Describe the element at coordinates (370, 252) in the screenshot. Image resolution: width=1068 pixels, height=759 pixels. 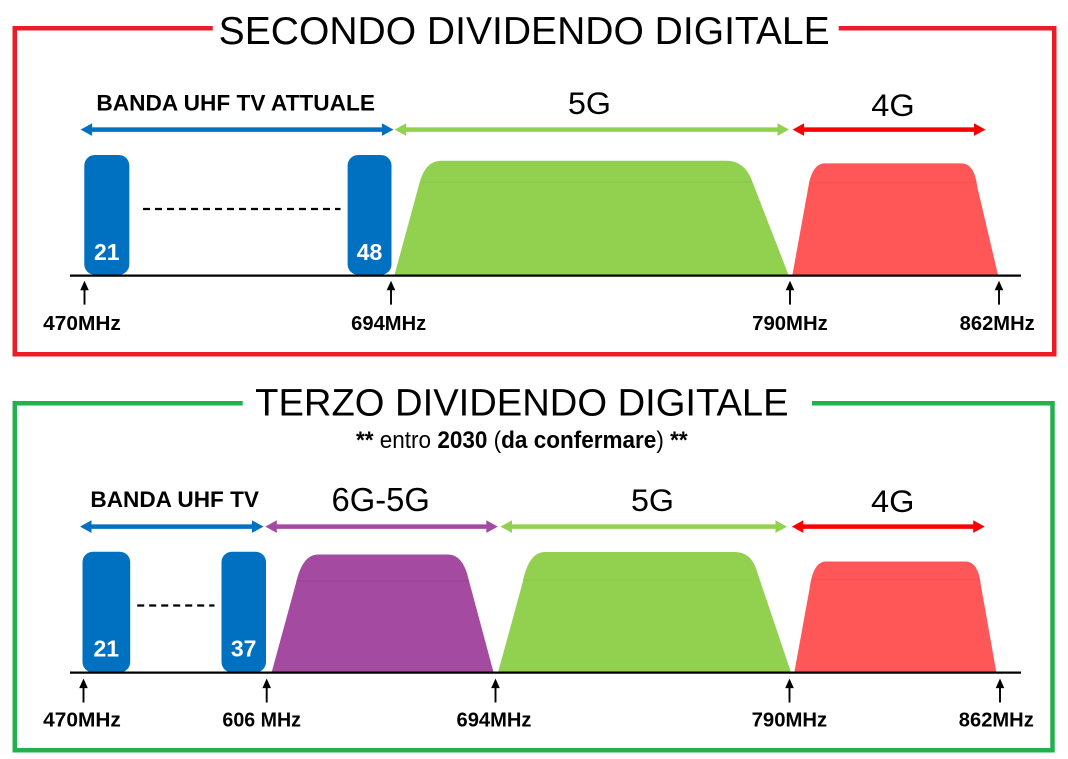
I see `svg-text: 48` at that location.